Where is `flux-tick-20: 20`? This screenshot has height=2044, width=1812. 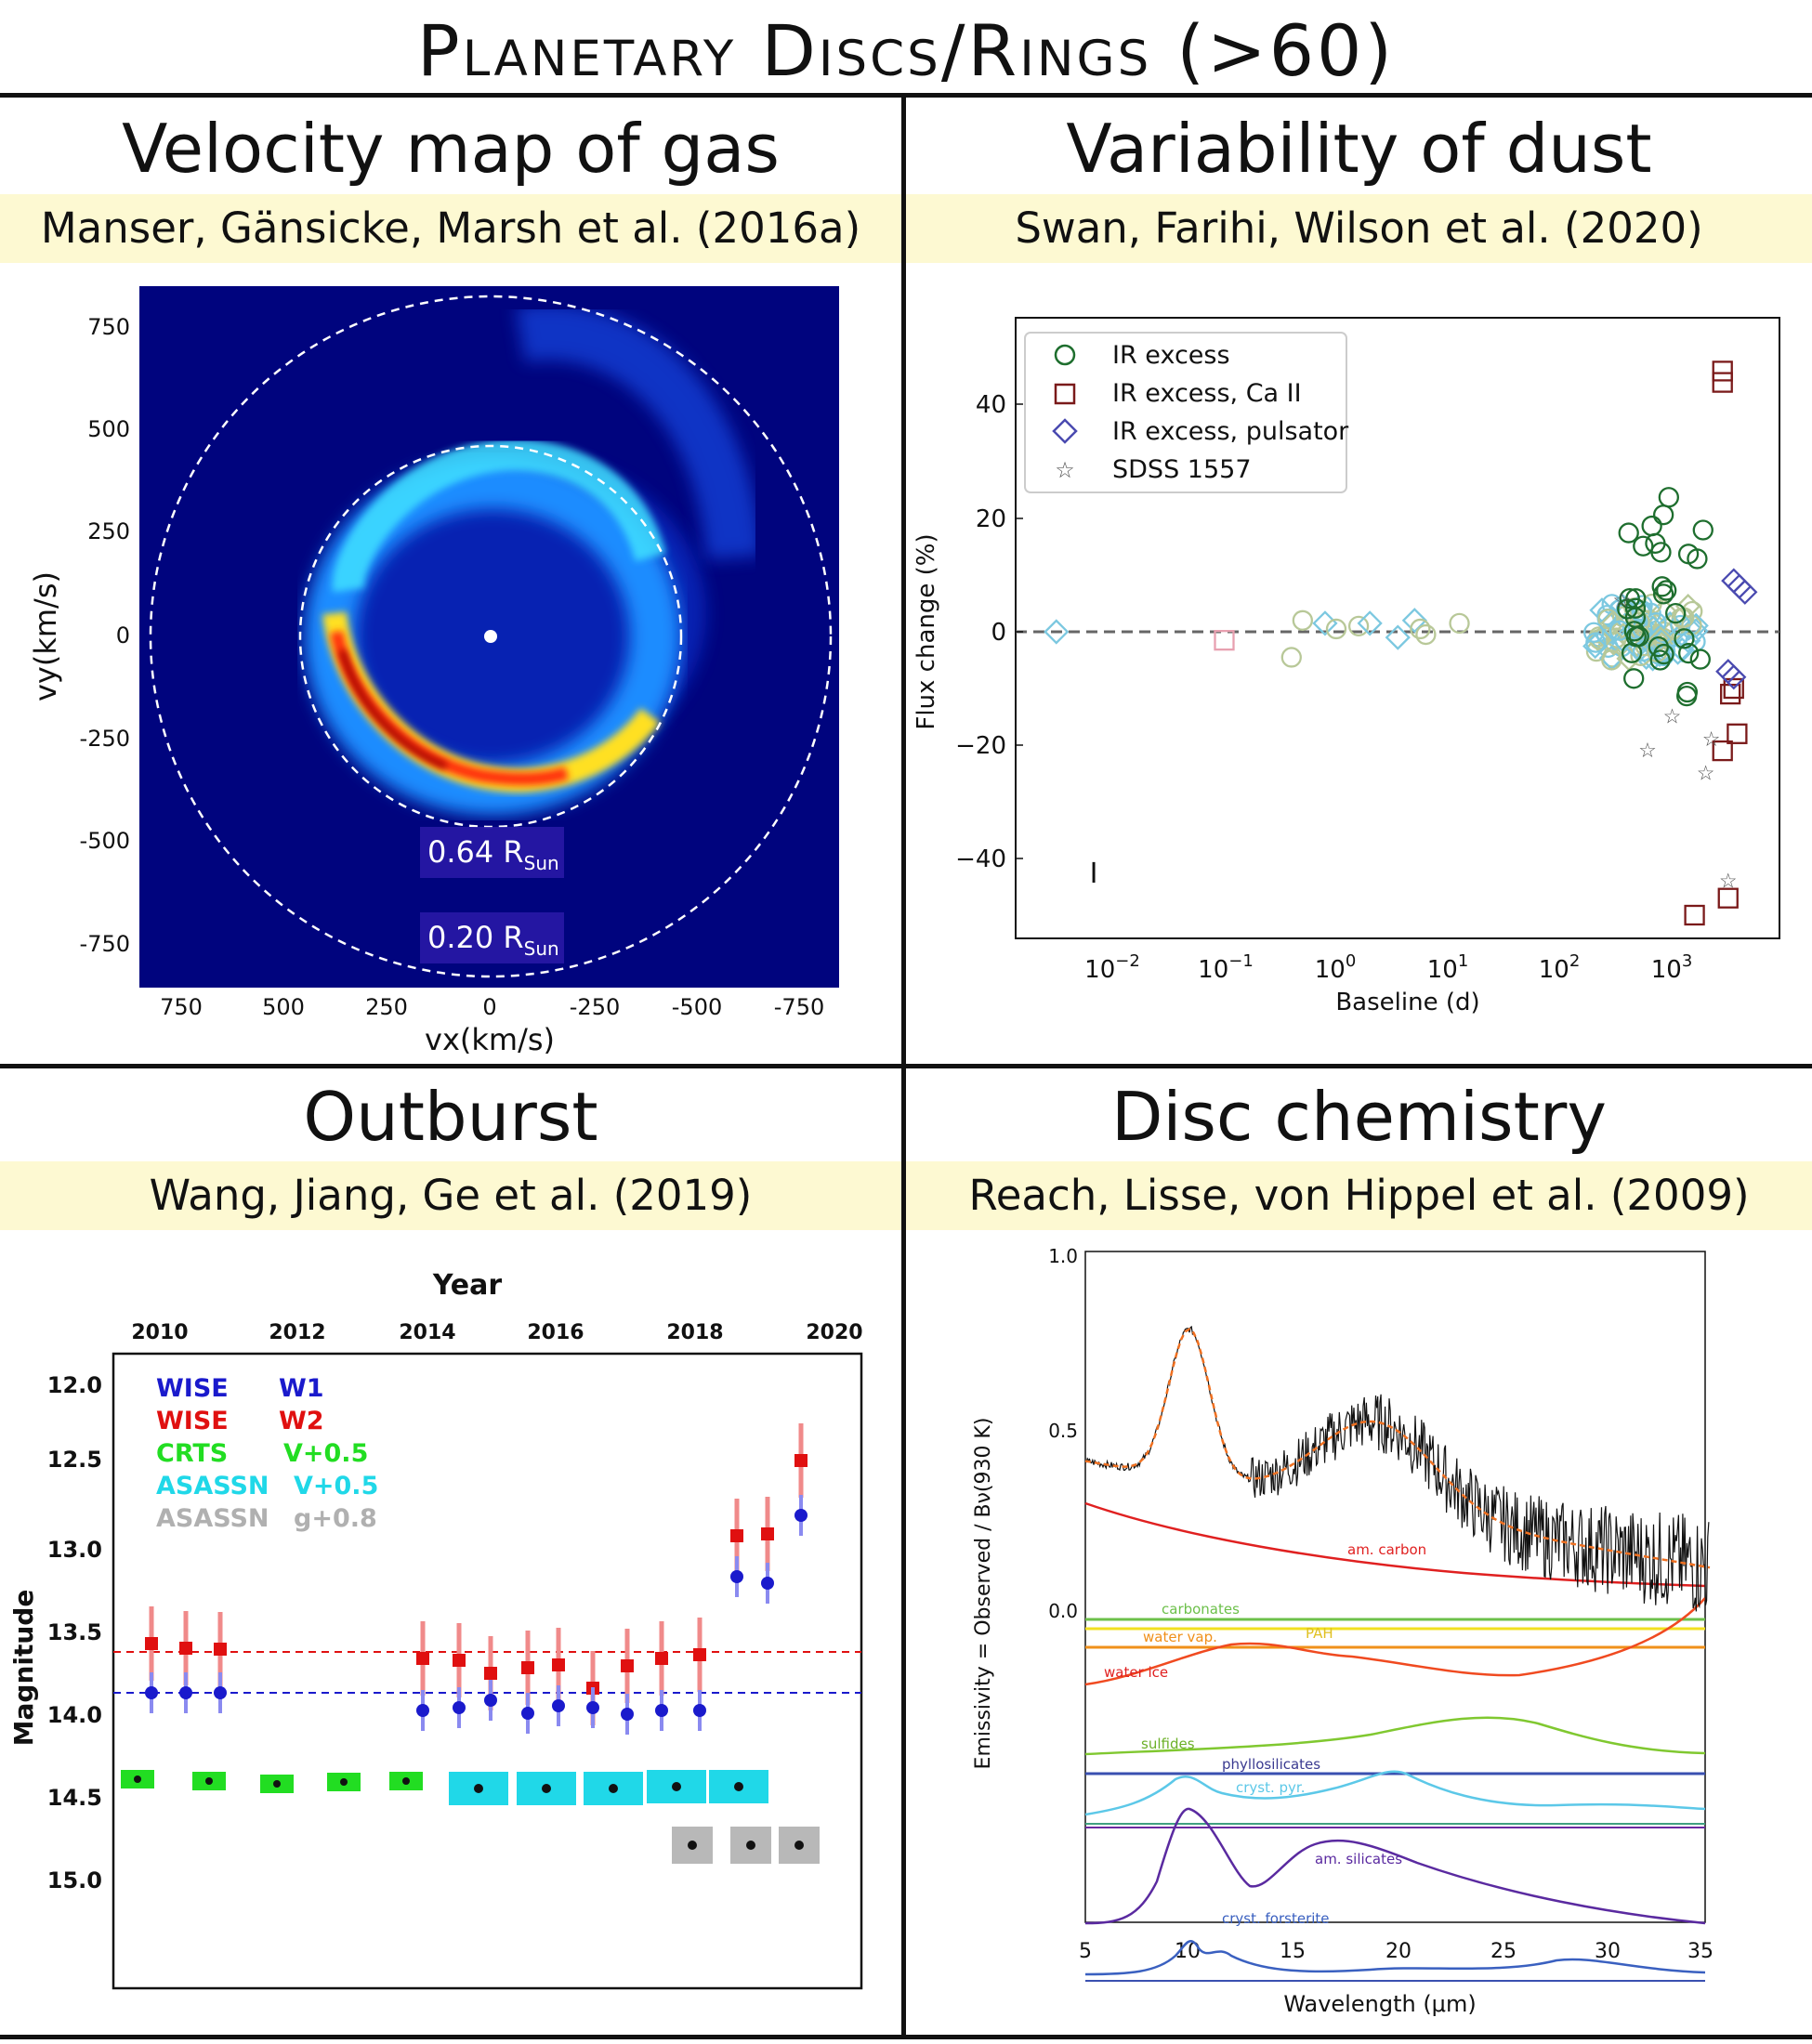 flux-tick-20: 20 is located at coordinates (991, 519).